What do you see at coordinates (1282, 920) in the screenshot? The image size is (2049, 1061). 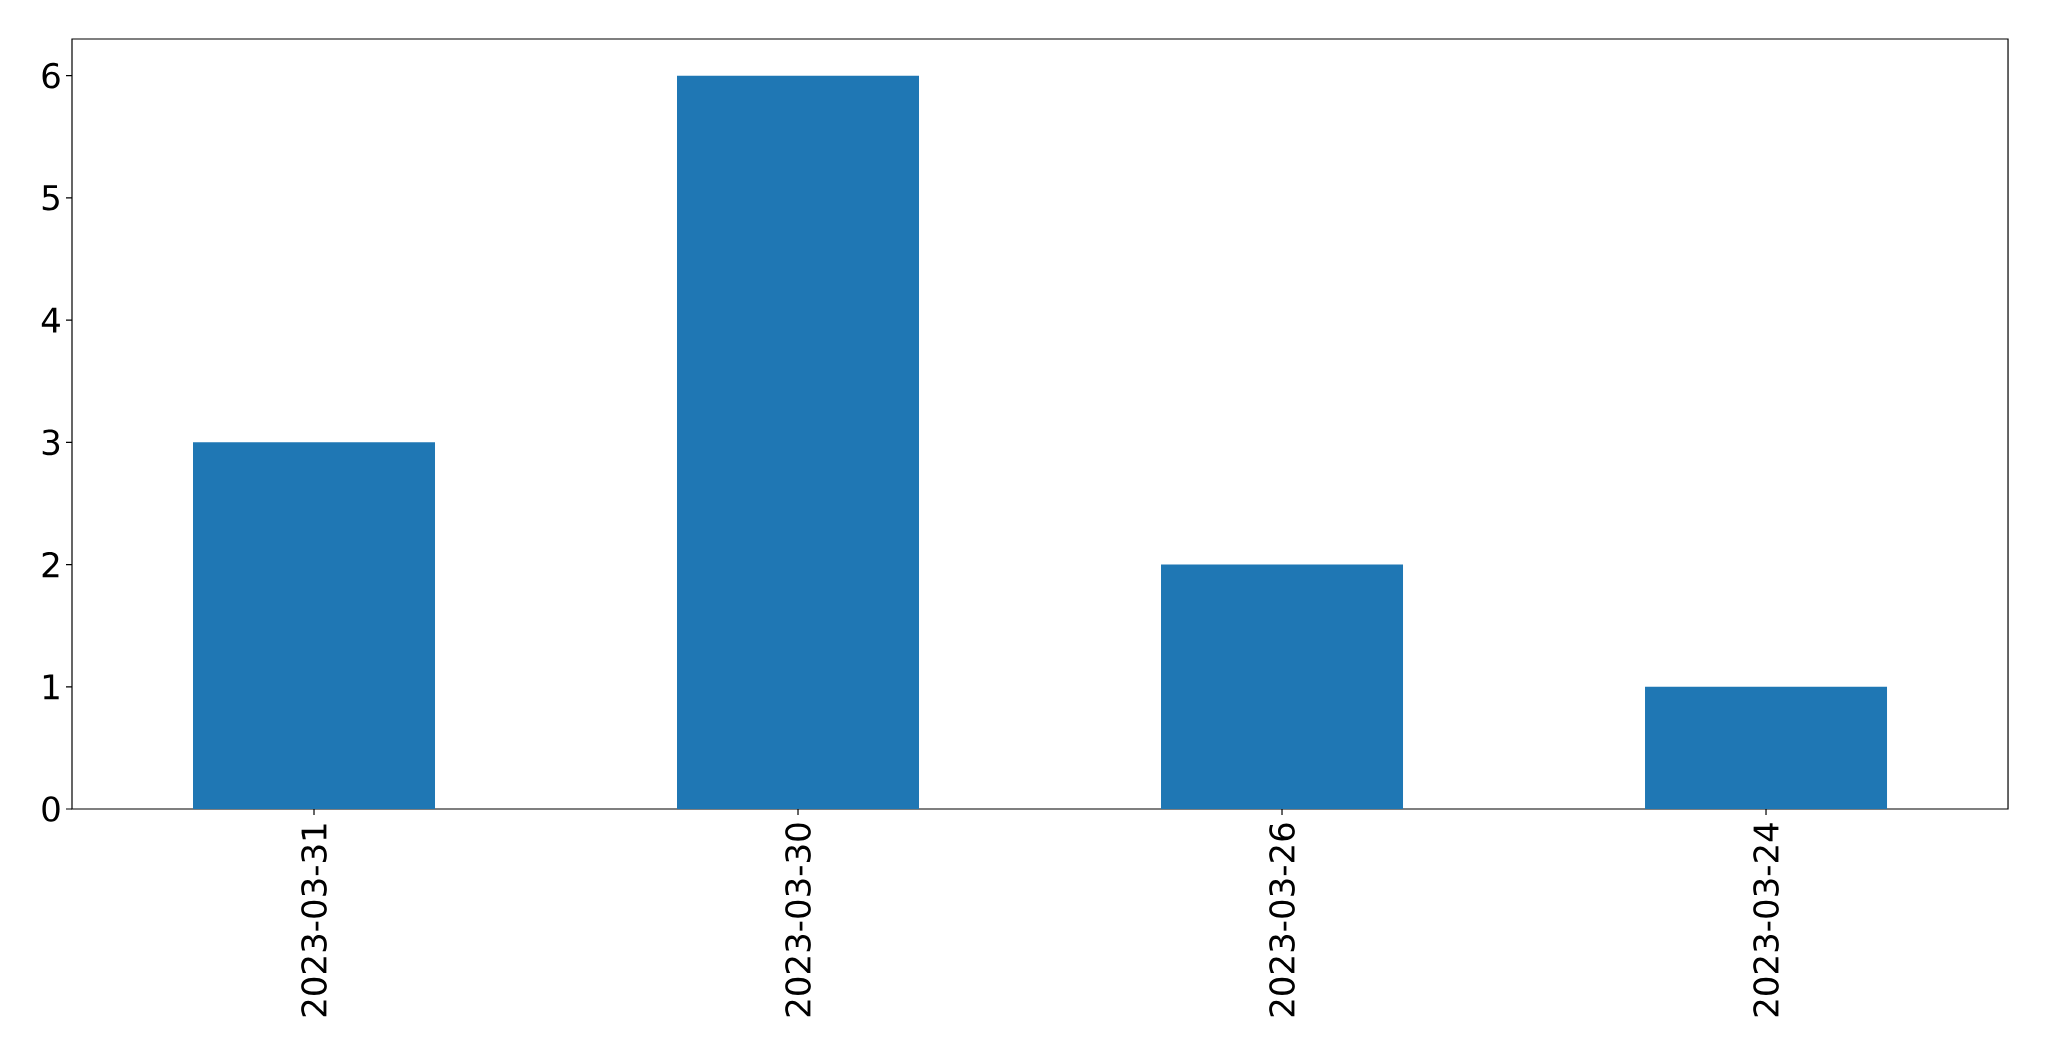 I see `x-tick-label: 2023-03-26` at bounding box center [1282, 920].